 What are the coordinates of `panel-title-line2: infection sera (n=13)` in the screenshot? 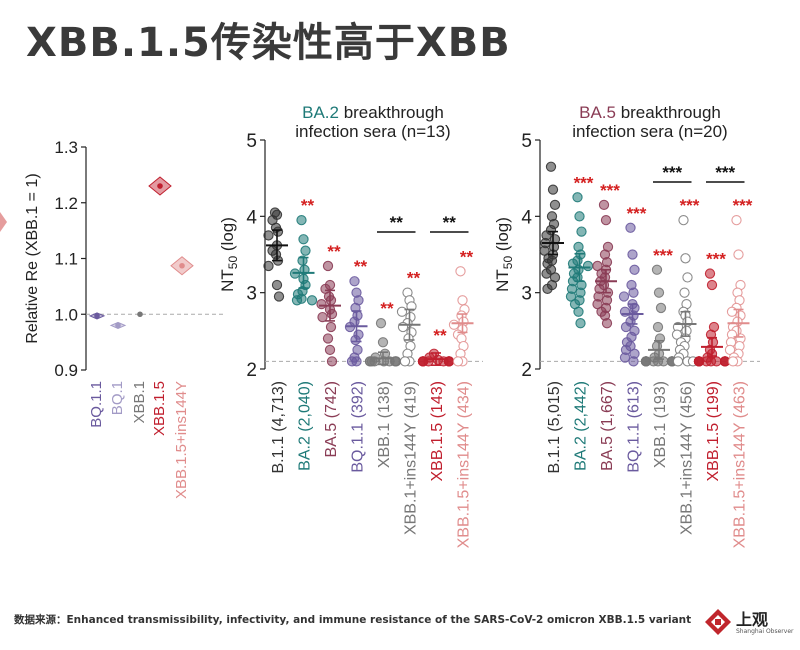 It's located at (372, 131).